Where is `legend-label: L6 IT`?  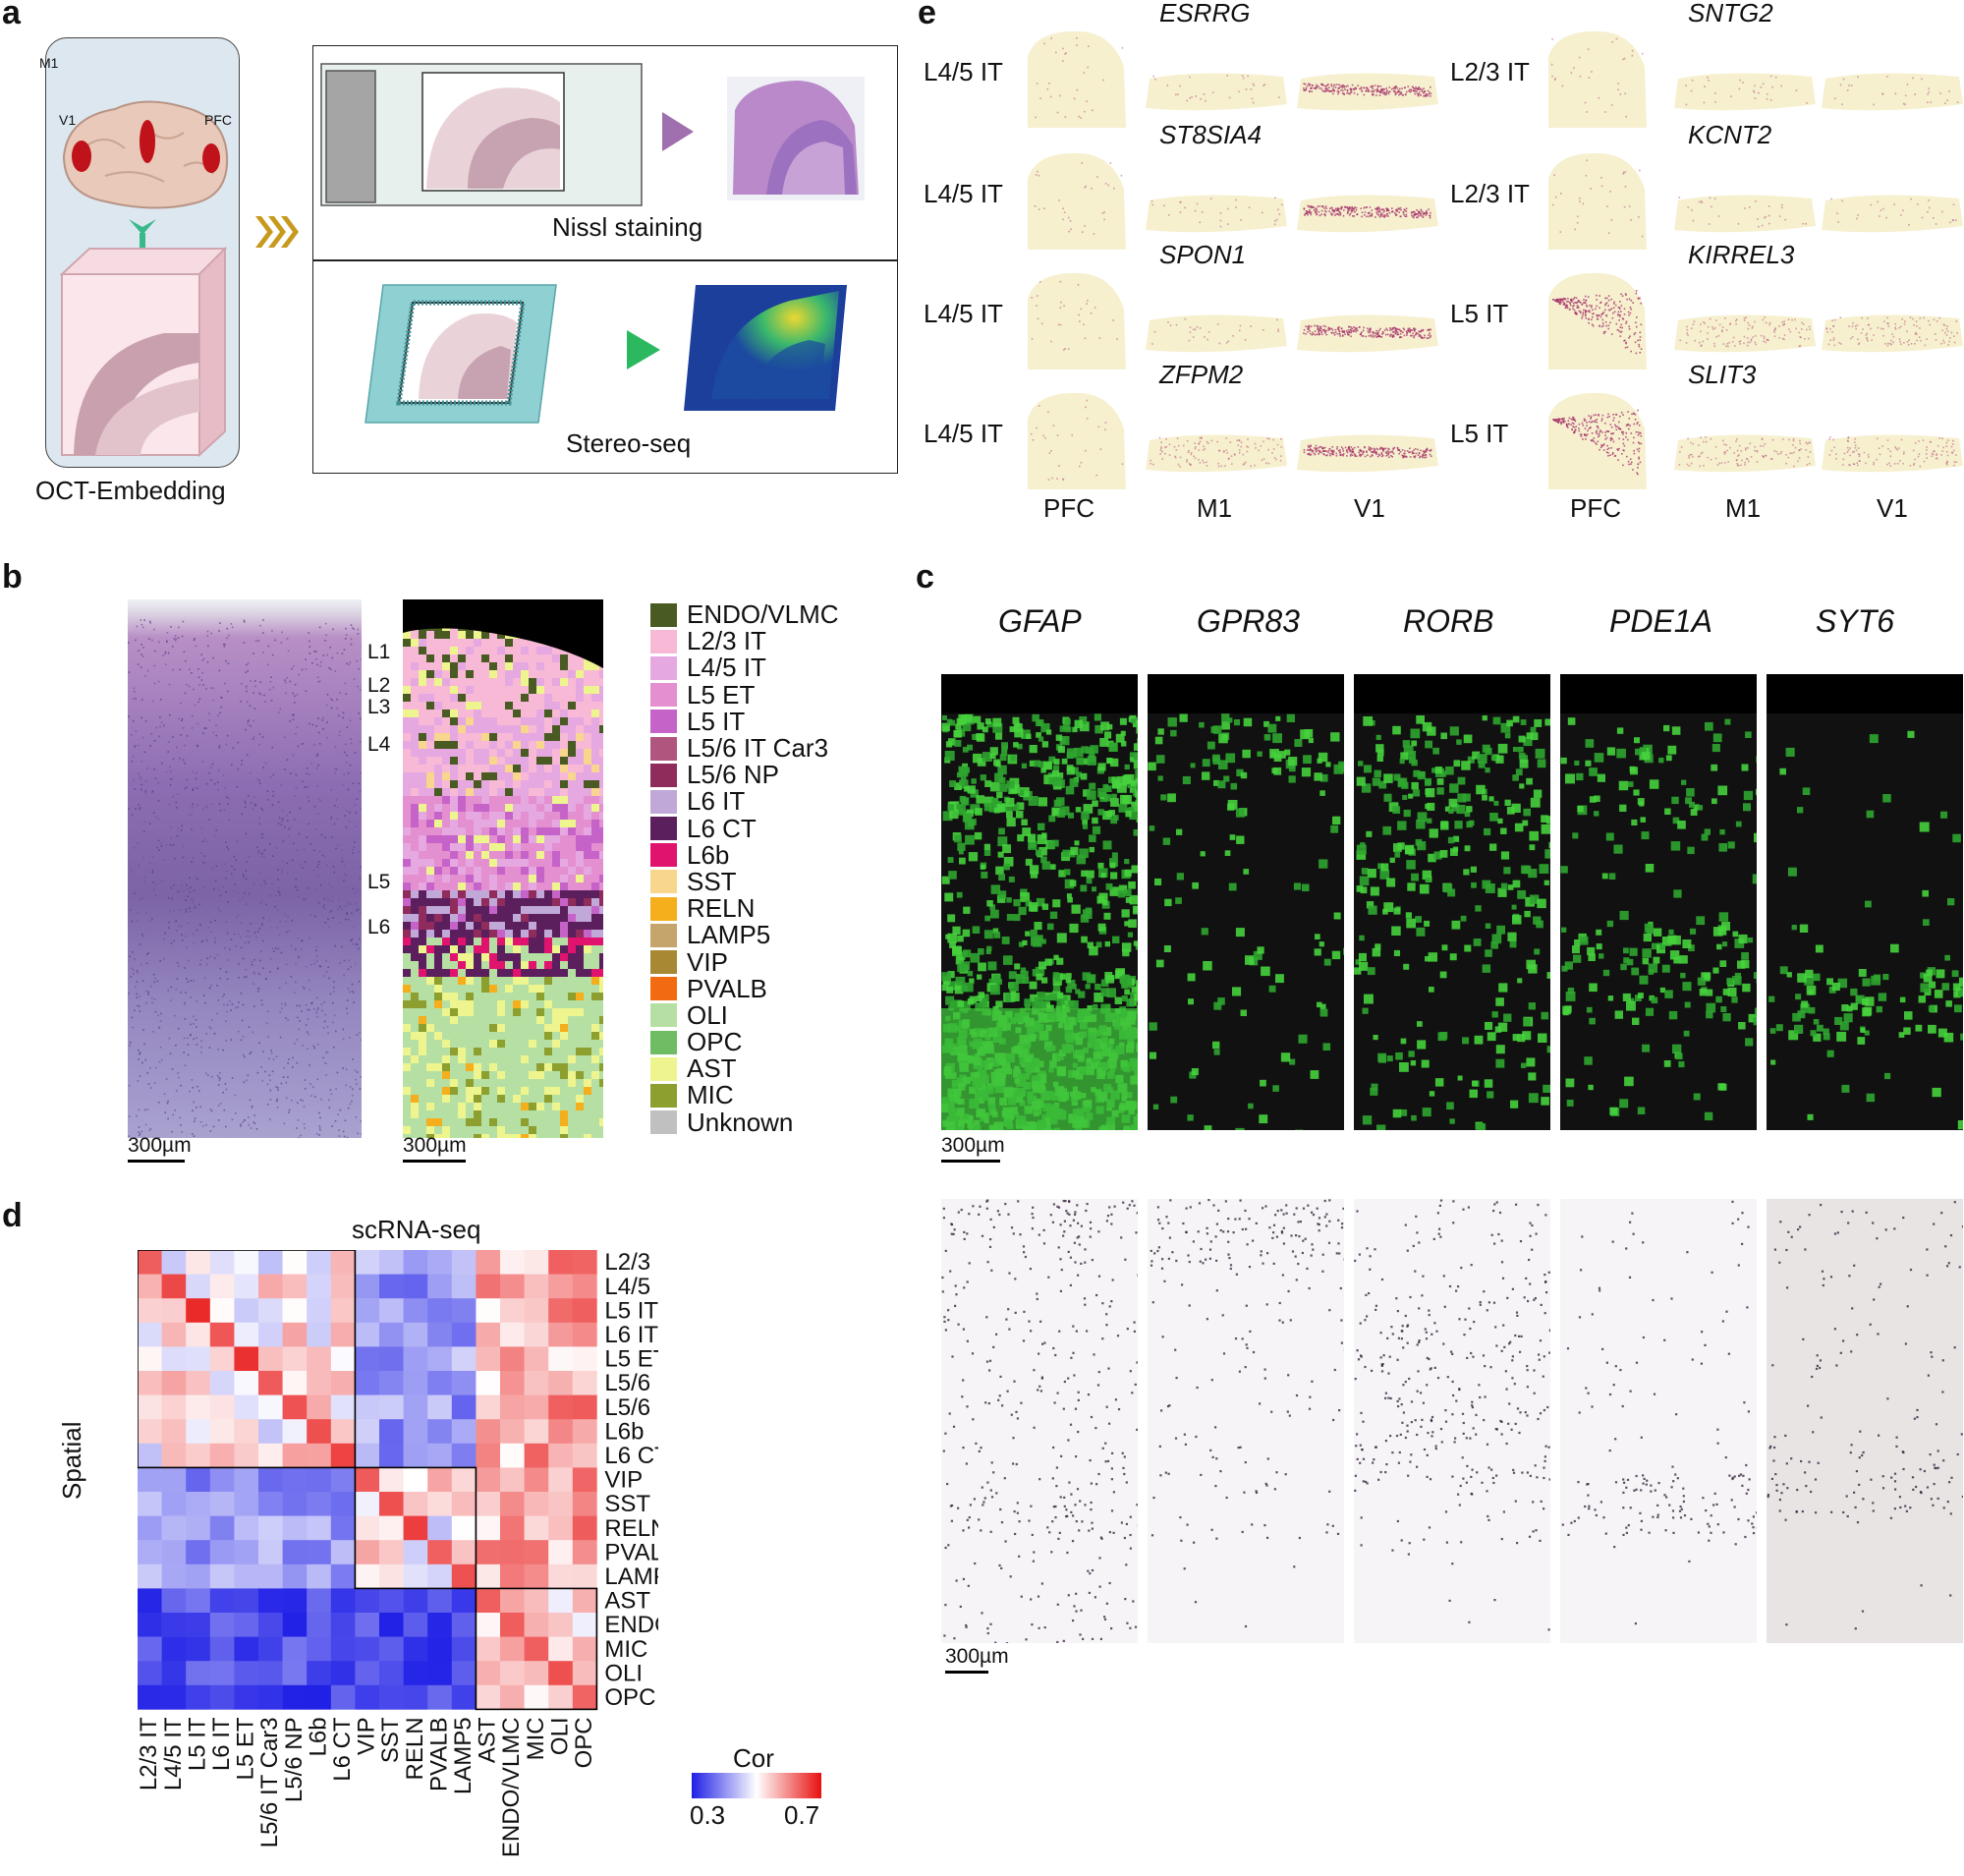 legend-label: L6 IT is located at coordinates (717, 801).